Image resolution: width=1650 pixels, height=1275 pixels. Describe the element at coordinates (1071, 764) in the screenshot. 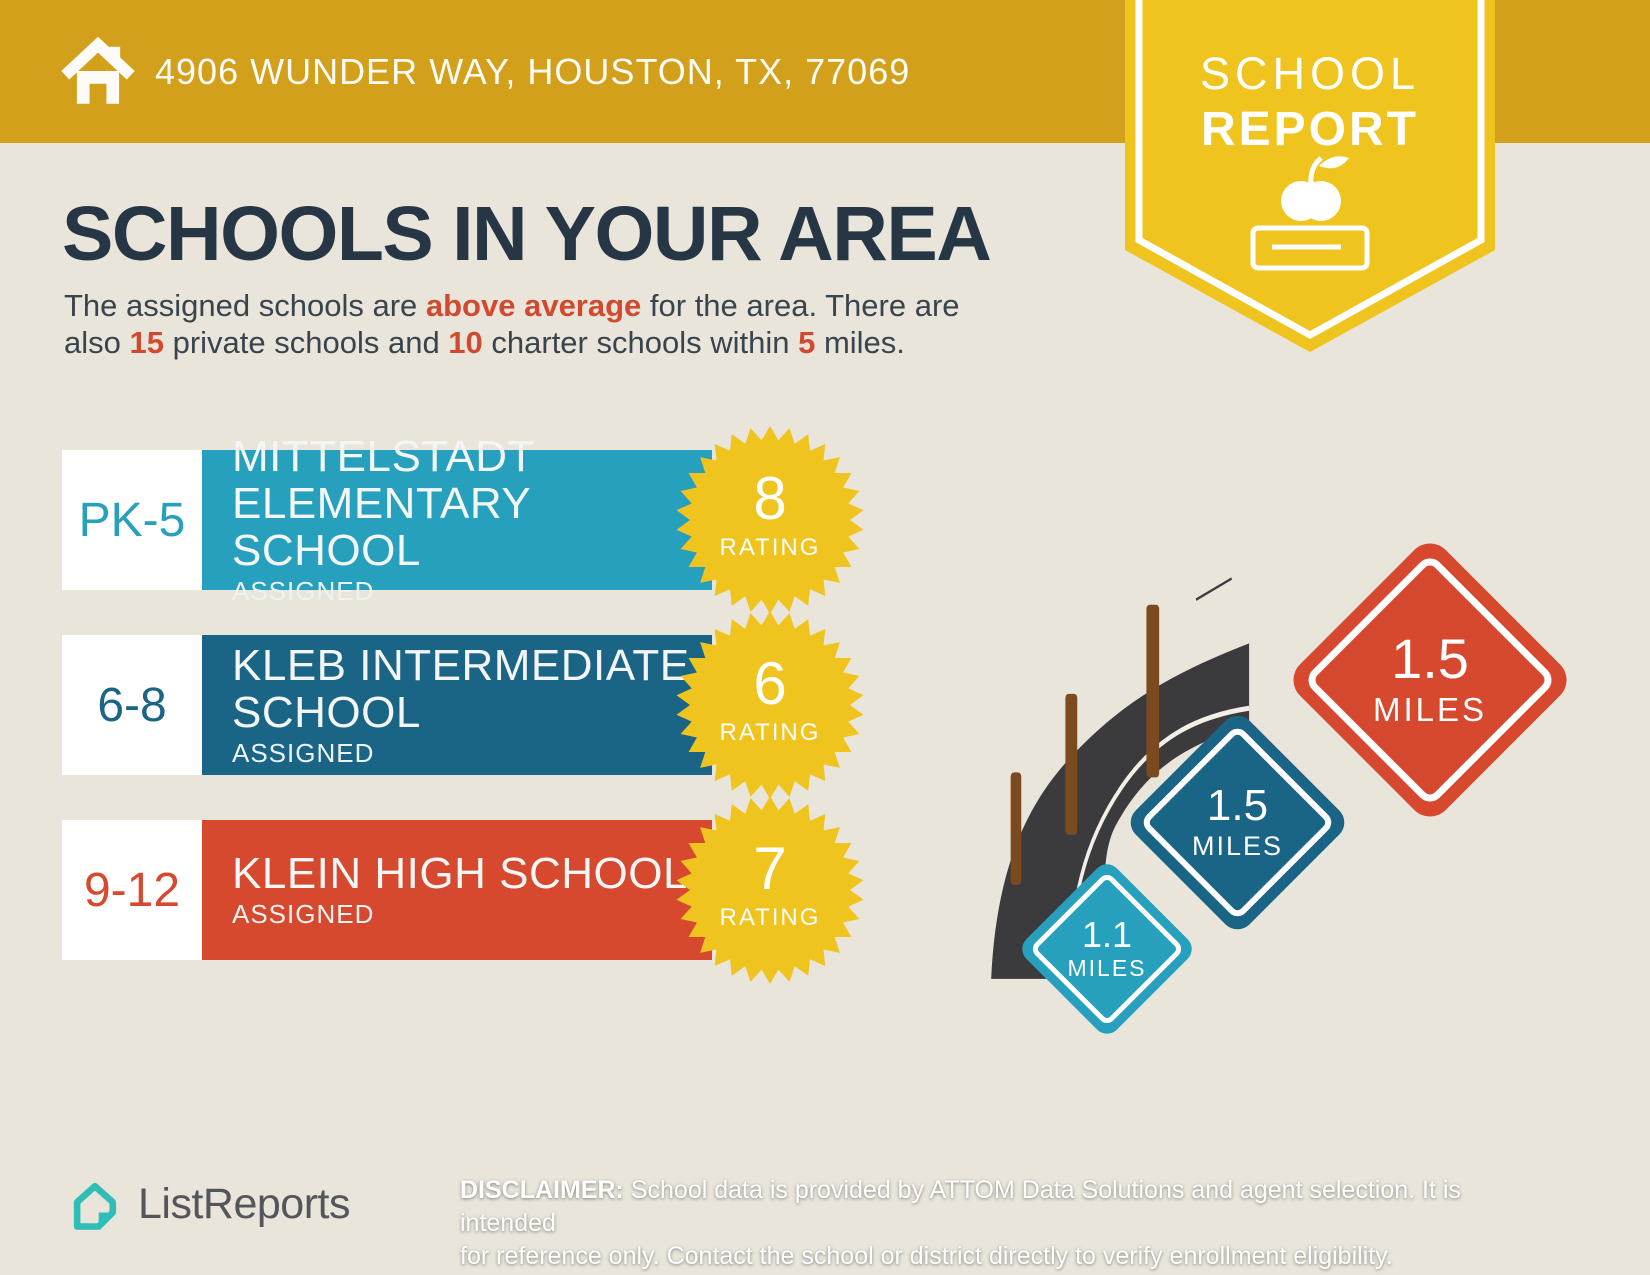

I see `sign-post-blue` at that location.